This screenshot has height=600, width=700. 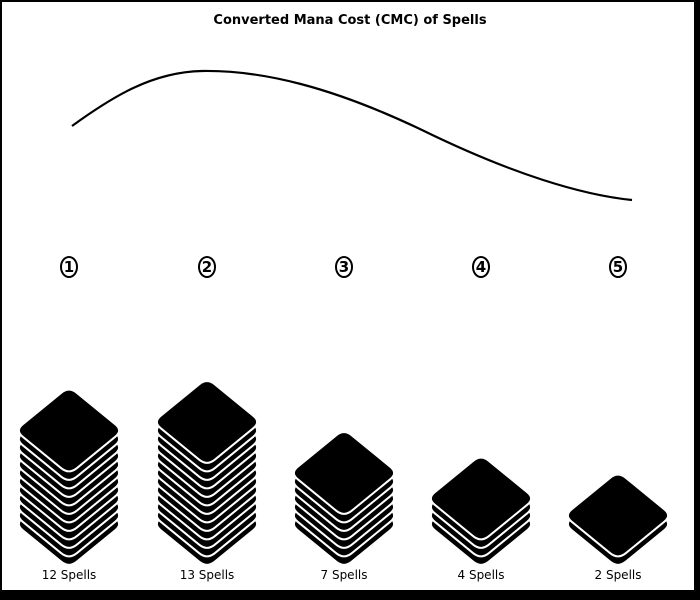 I want to click on count-label-3: 7 Spells, so click(x=344, y=575).